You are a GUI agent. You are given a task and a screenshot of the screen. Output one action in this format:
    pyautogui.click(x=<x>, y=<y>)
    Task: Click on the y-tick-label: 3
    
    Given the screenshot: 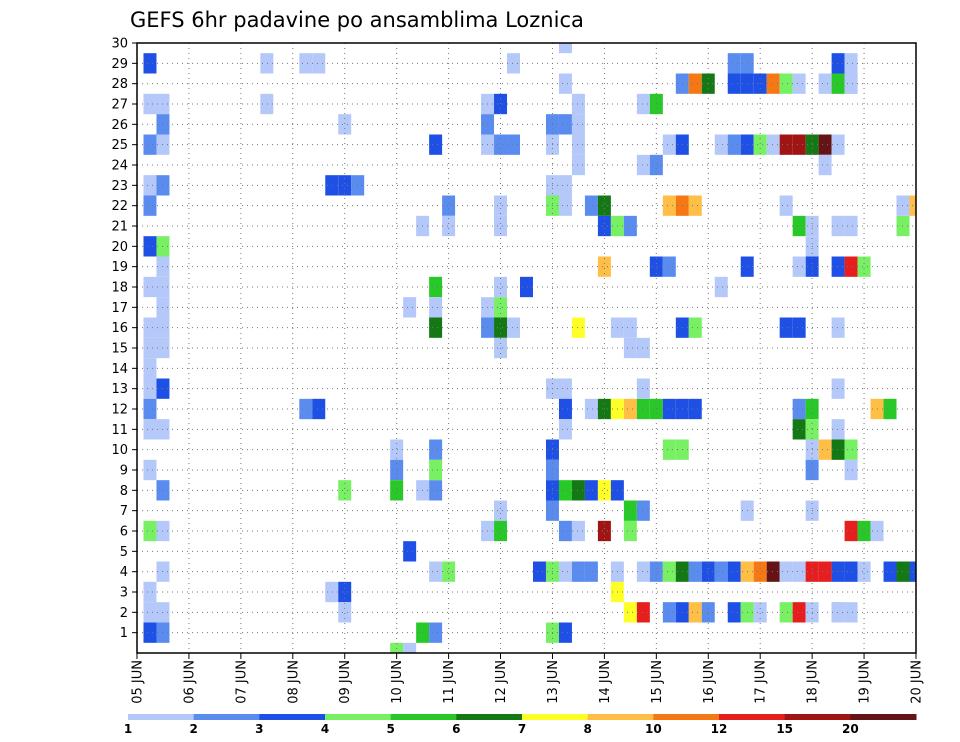 What is the action you would take?
    pyautogui.click(x=124, y=593)
    